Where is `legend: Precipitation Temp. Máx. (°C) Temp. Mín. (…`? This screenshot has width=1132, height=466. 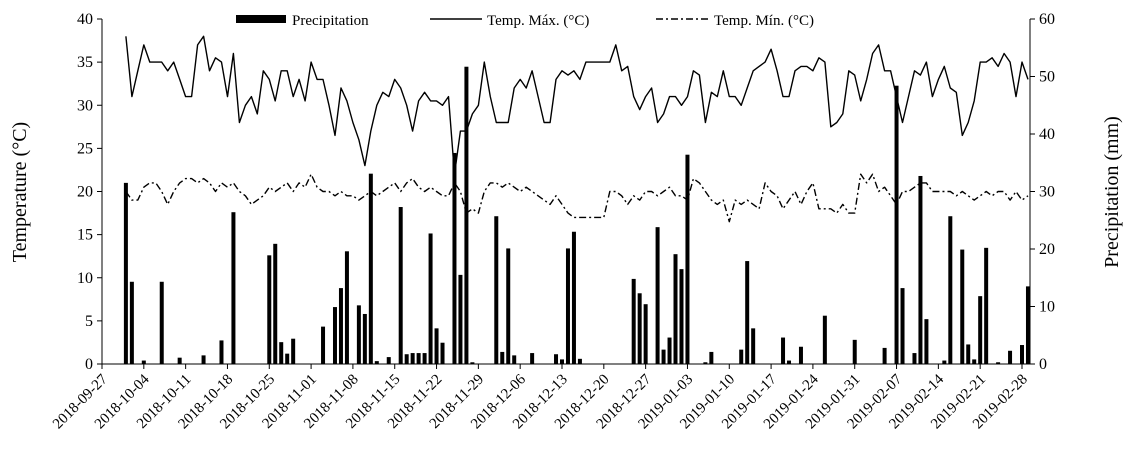
legend: Precipitation Temp. Máx. (°C) Temp. Mín. (… is located at coordinates (525, 21).